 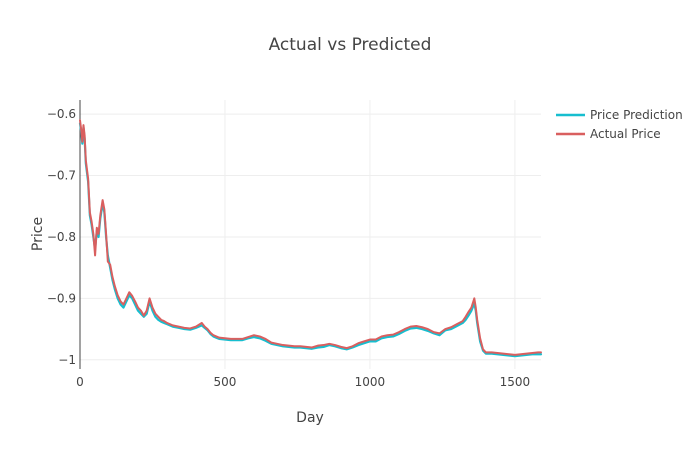 I want to click on y-tick-label: −0.8, so click(x=61, y=237).